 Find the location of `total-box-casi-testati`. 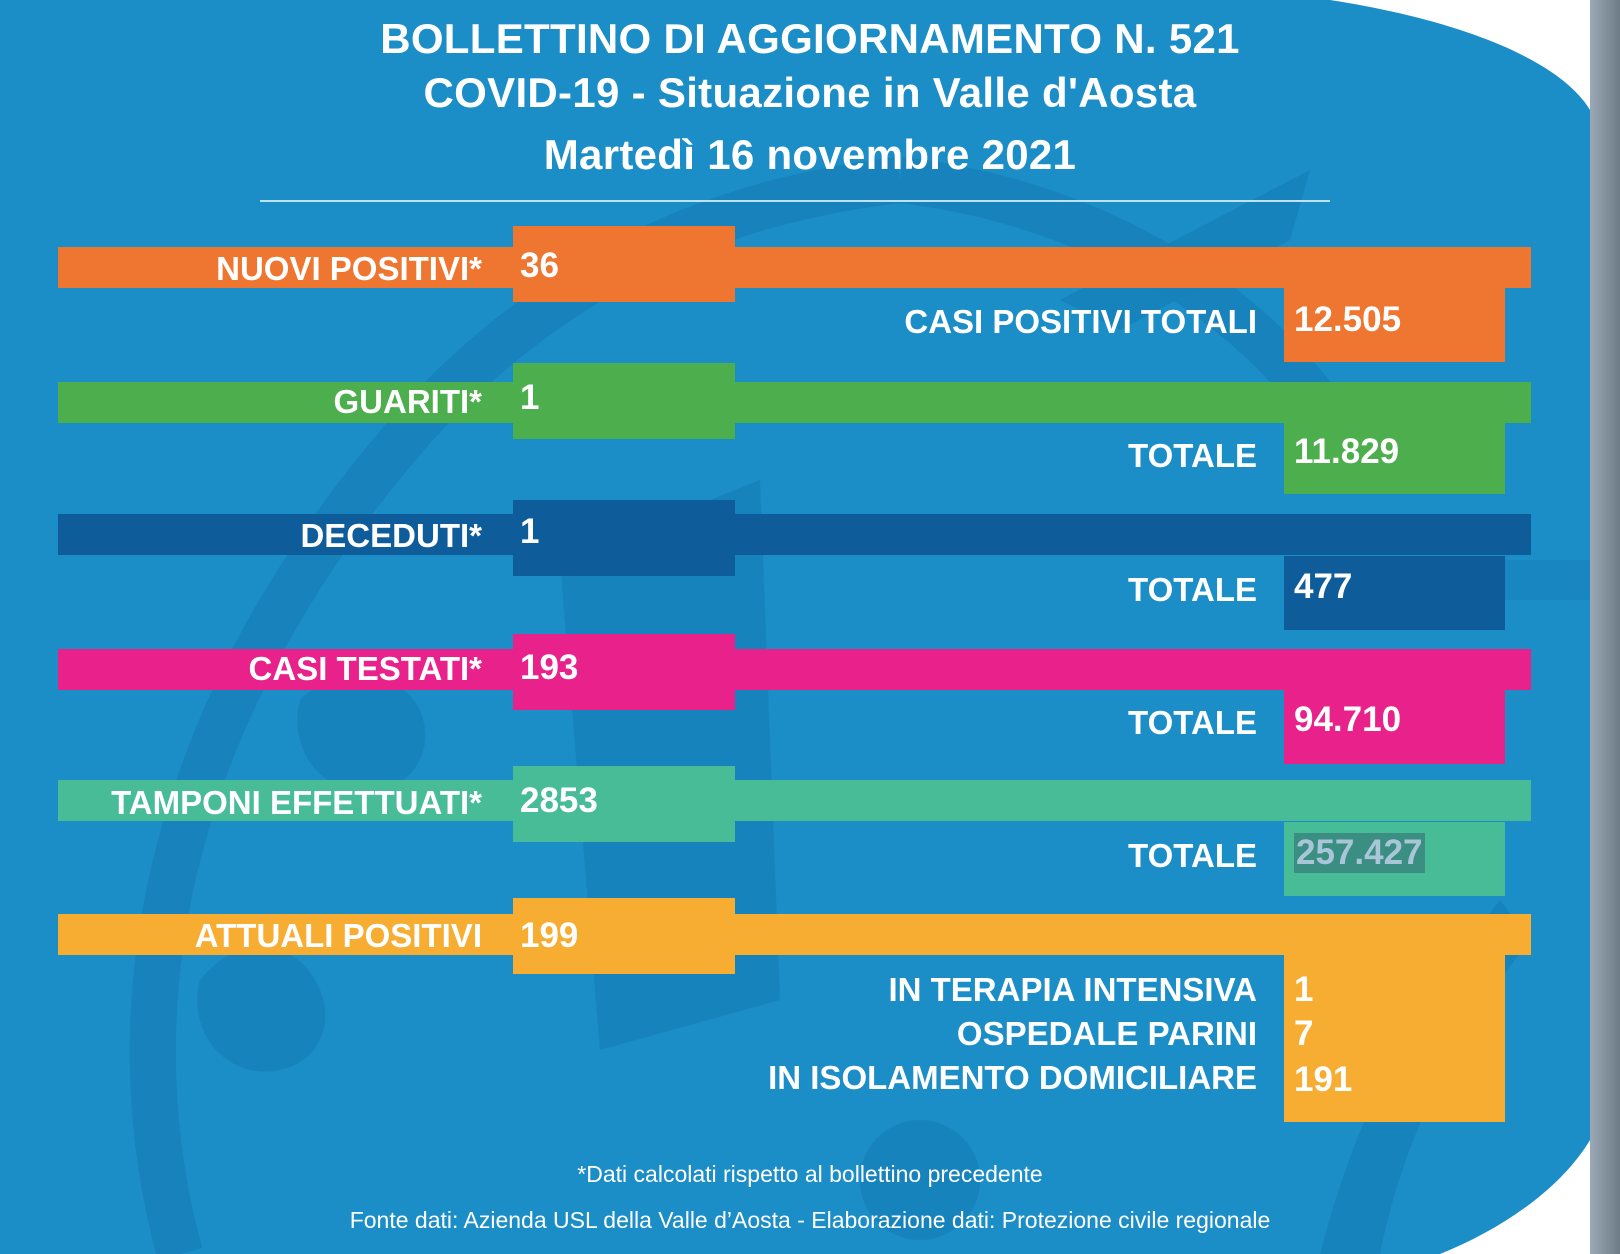

total-box-casi-testati is located at coordinates (1394, 727).